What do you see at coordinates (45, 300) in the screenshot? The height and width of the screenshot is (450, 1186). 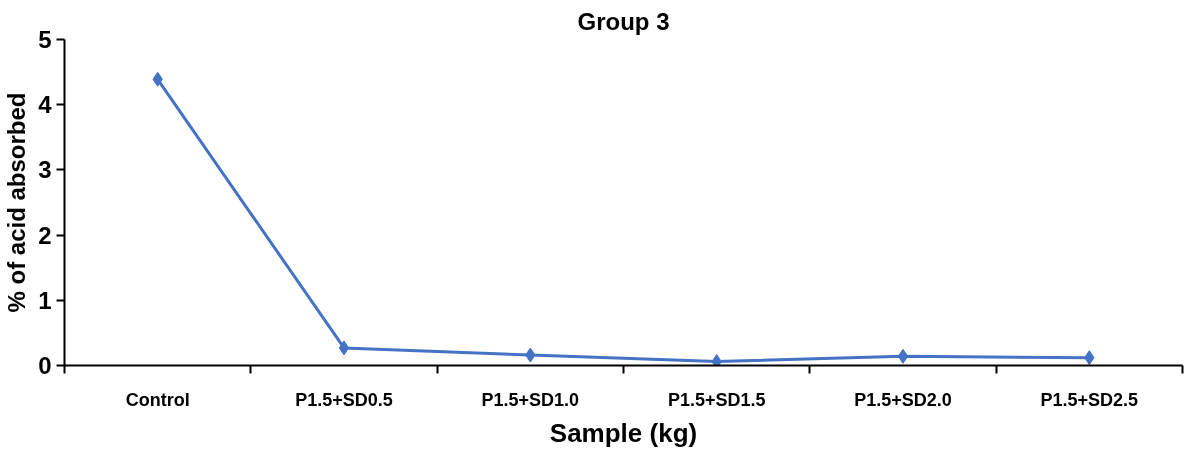 I see `y-tick-label: 1` at bounding box center [45, 300].